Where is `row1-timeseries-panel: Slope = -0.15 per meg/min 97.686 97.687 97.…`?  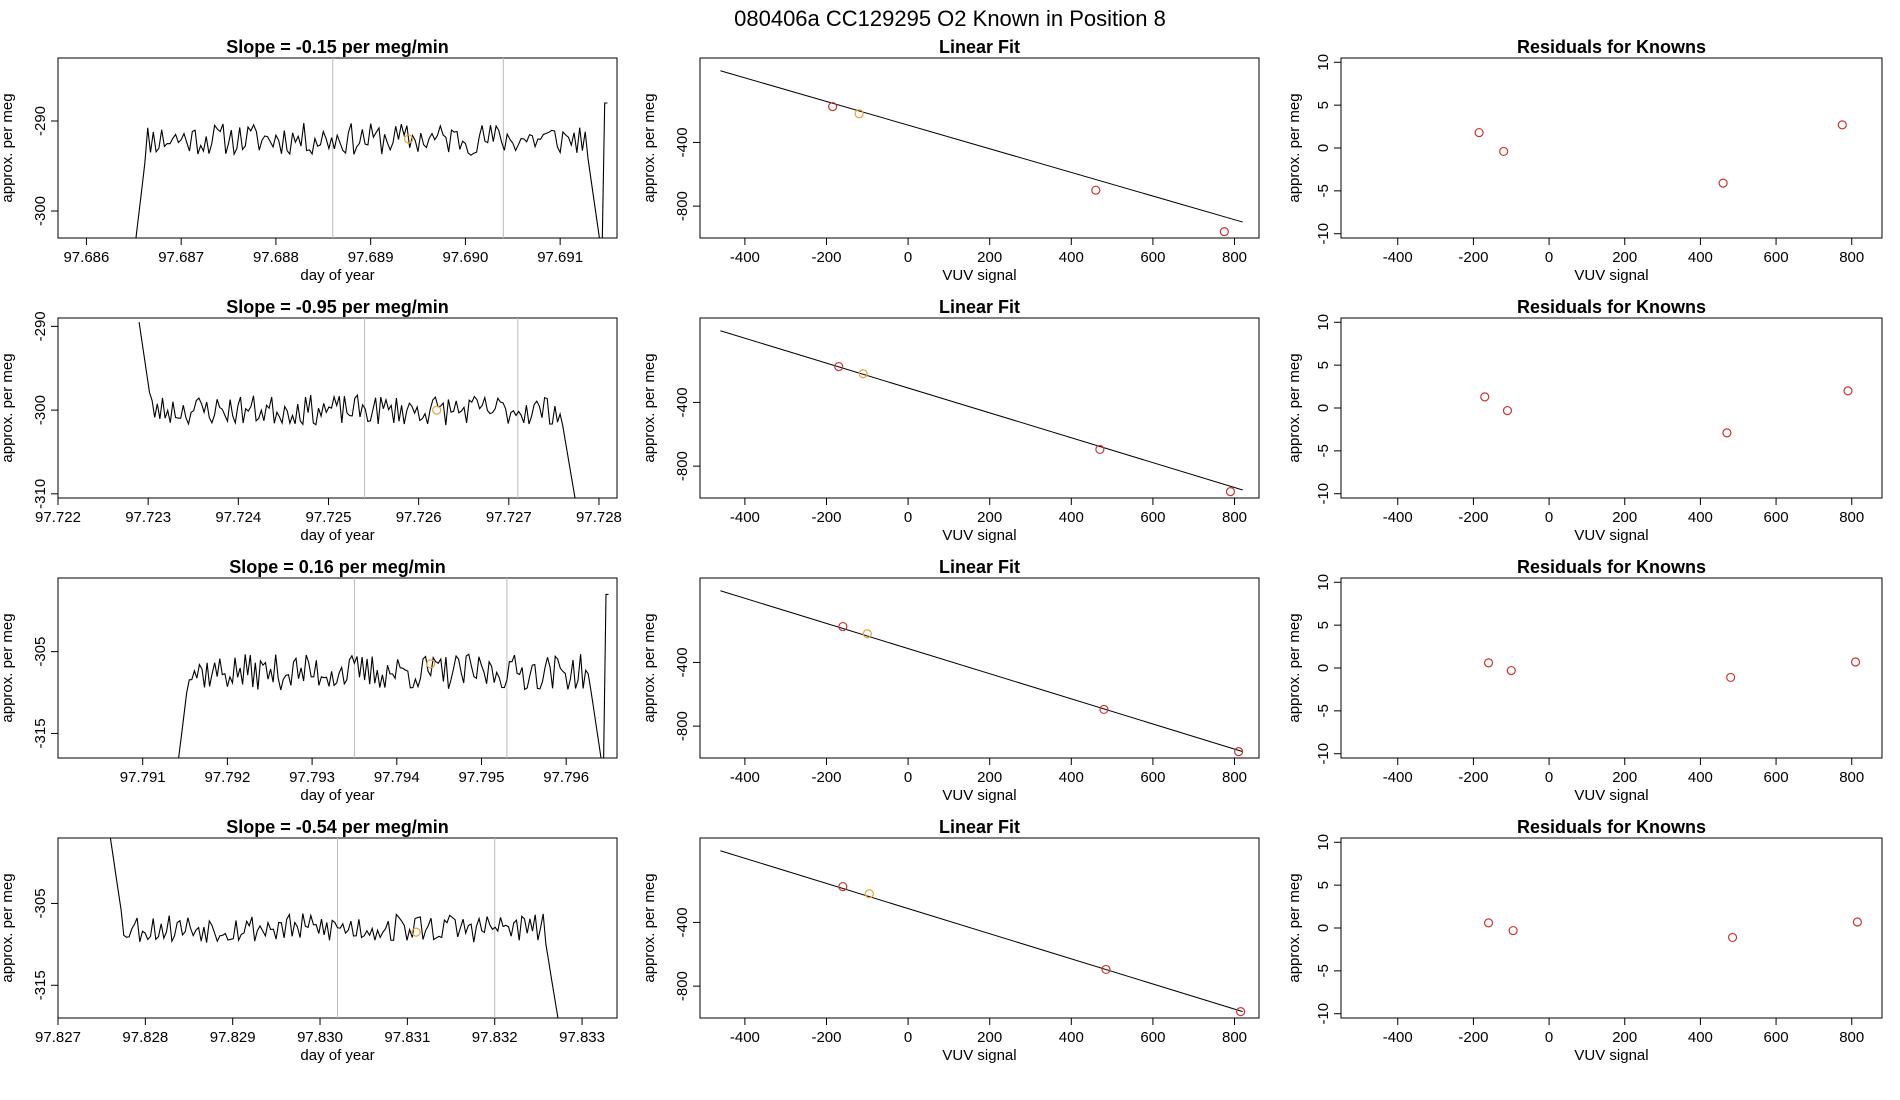 row1-timeseries-panel: Slope = -0.15 per meg/min 97.686 97.687 97.… is located at coordinates (309, 160).